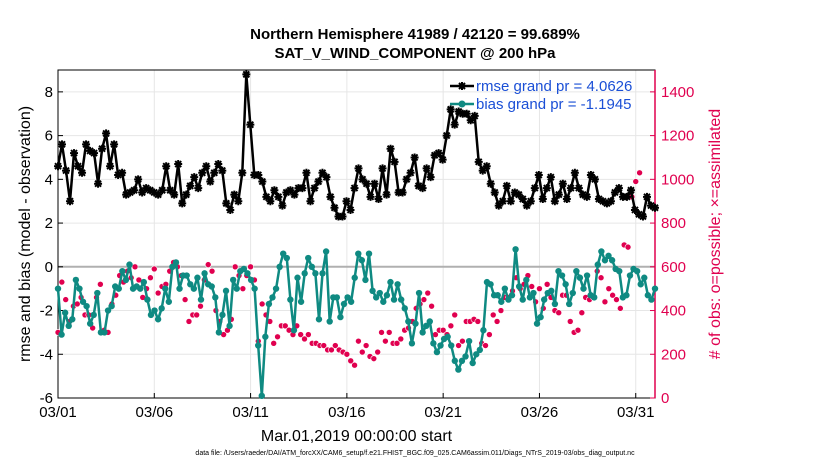 The image size is (830, 470). I want to click on x-tick-label-0: 03/01, so click(58, 412).